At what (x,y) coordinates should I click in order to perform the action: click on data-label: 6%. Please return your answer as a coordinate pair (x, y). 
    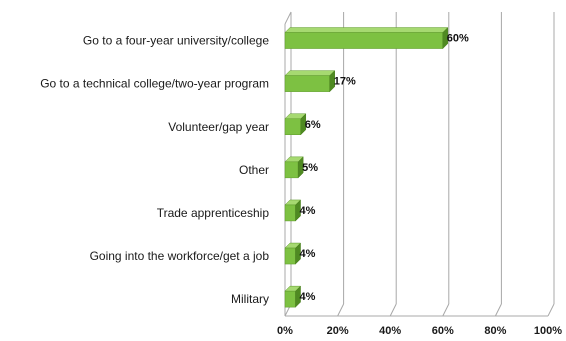
    Looking at the image, I should click on (313, 125).